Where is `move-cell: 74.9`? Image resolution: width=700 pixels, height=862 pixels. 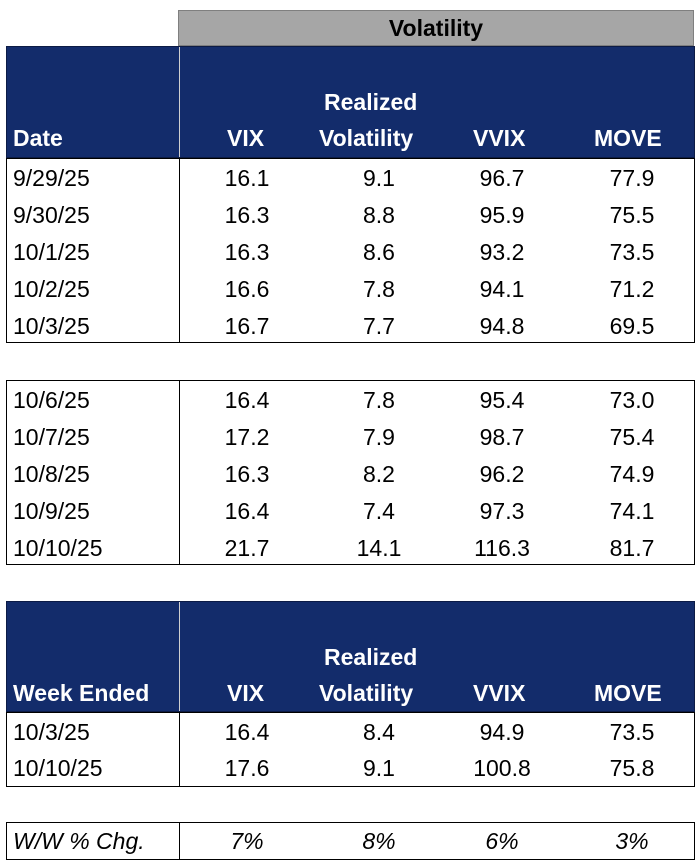 move-cell: 74.9 is located at coordinates (632, 474).